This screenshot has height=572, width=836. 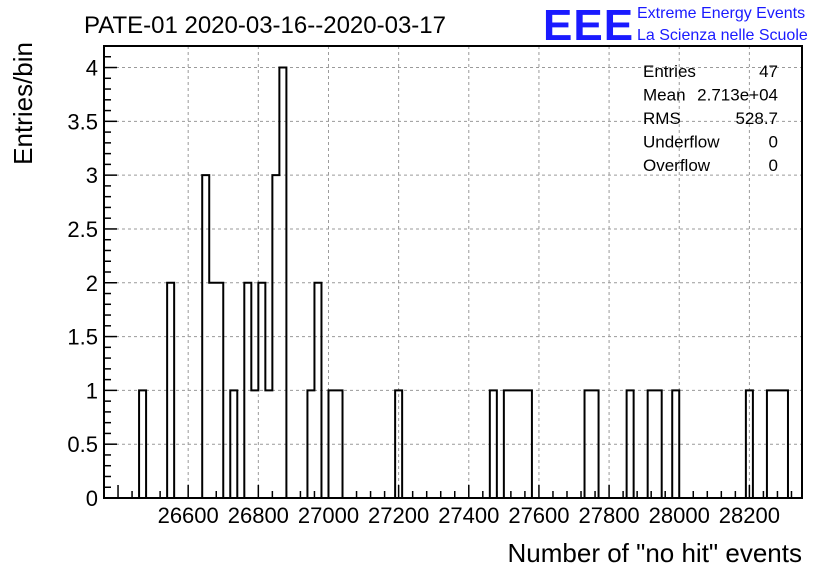 What do you see at coordinates (669, 71) in the screenshot?
I see `stats-label: Entries` at bounding box center [669, 71].